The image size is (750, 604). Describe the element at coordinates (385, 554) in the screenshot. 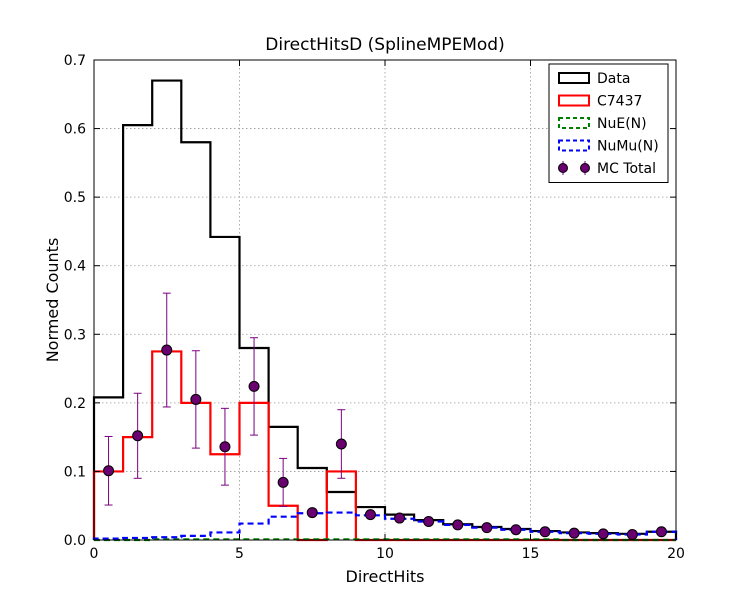

I see `x-tick-label: 10` at that location.